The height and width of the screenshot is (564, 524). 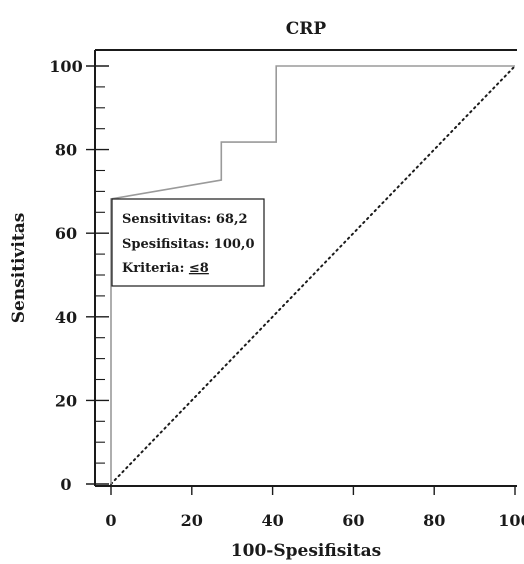 I want to click on x-tick-label: 80, so click(x=434, y=520).